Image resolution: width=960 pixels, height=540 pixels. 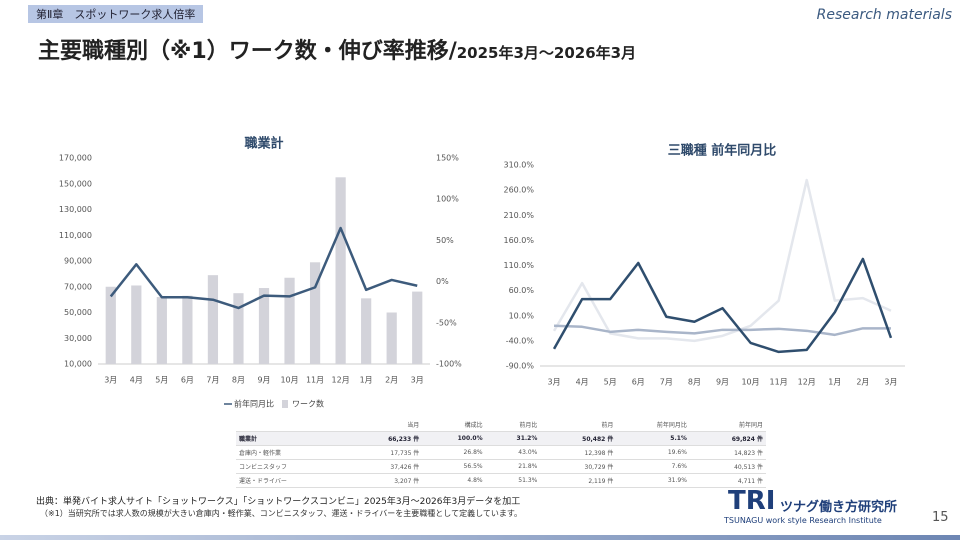 What do you see at coordinates (442, 281) in the screenshot?
I see `y2-tick-label: 0%` at bounding box center [442, 281].